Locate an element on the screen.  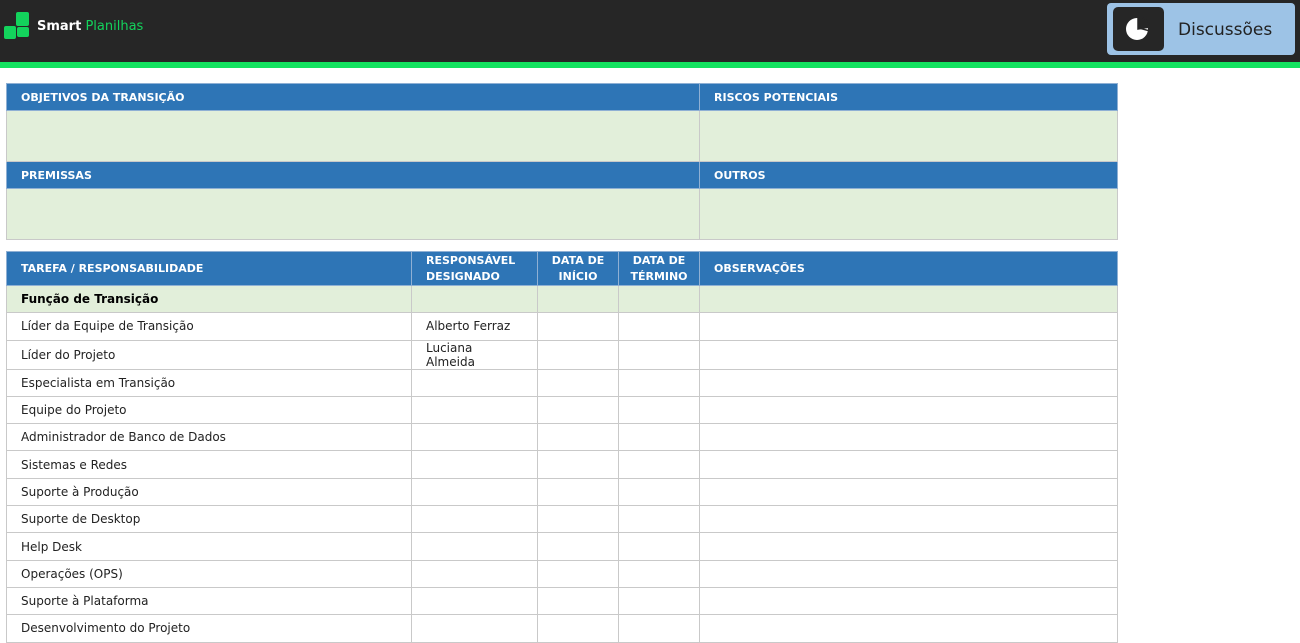
task-cell: Suporte à Produção is located at coordinates (209, 492).